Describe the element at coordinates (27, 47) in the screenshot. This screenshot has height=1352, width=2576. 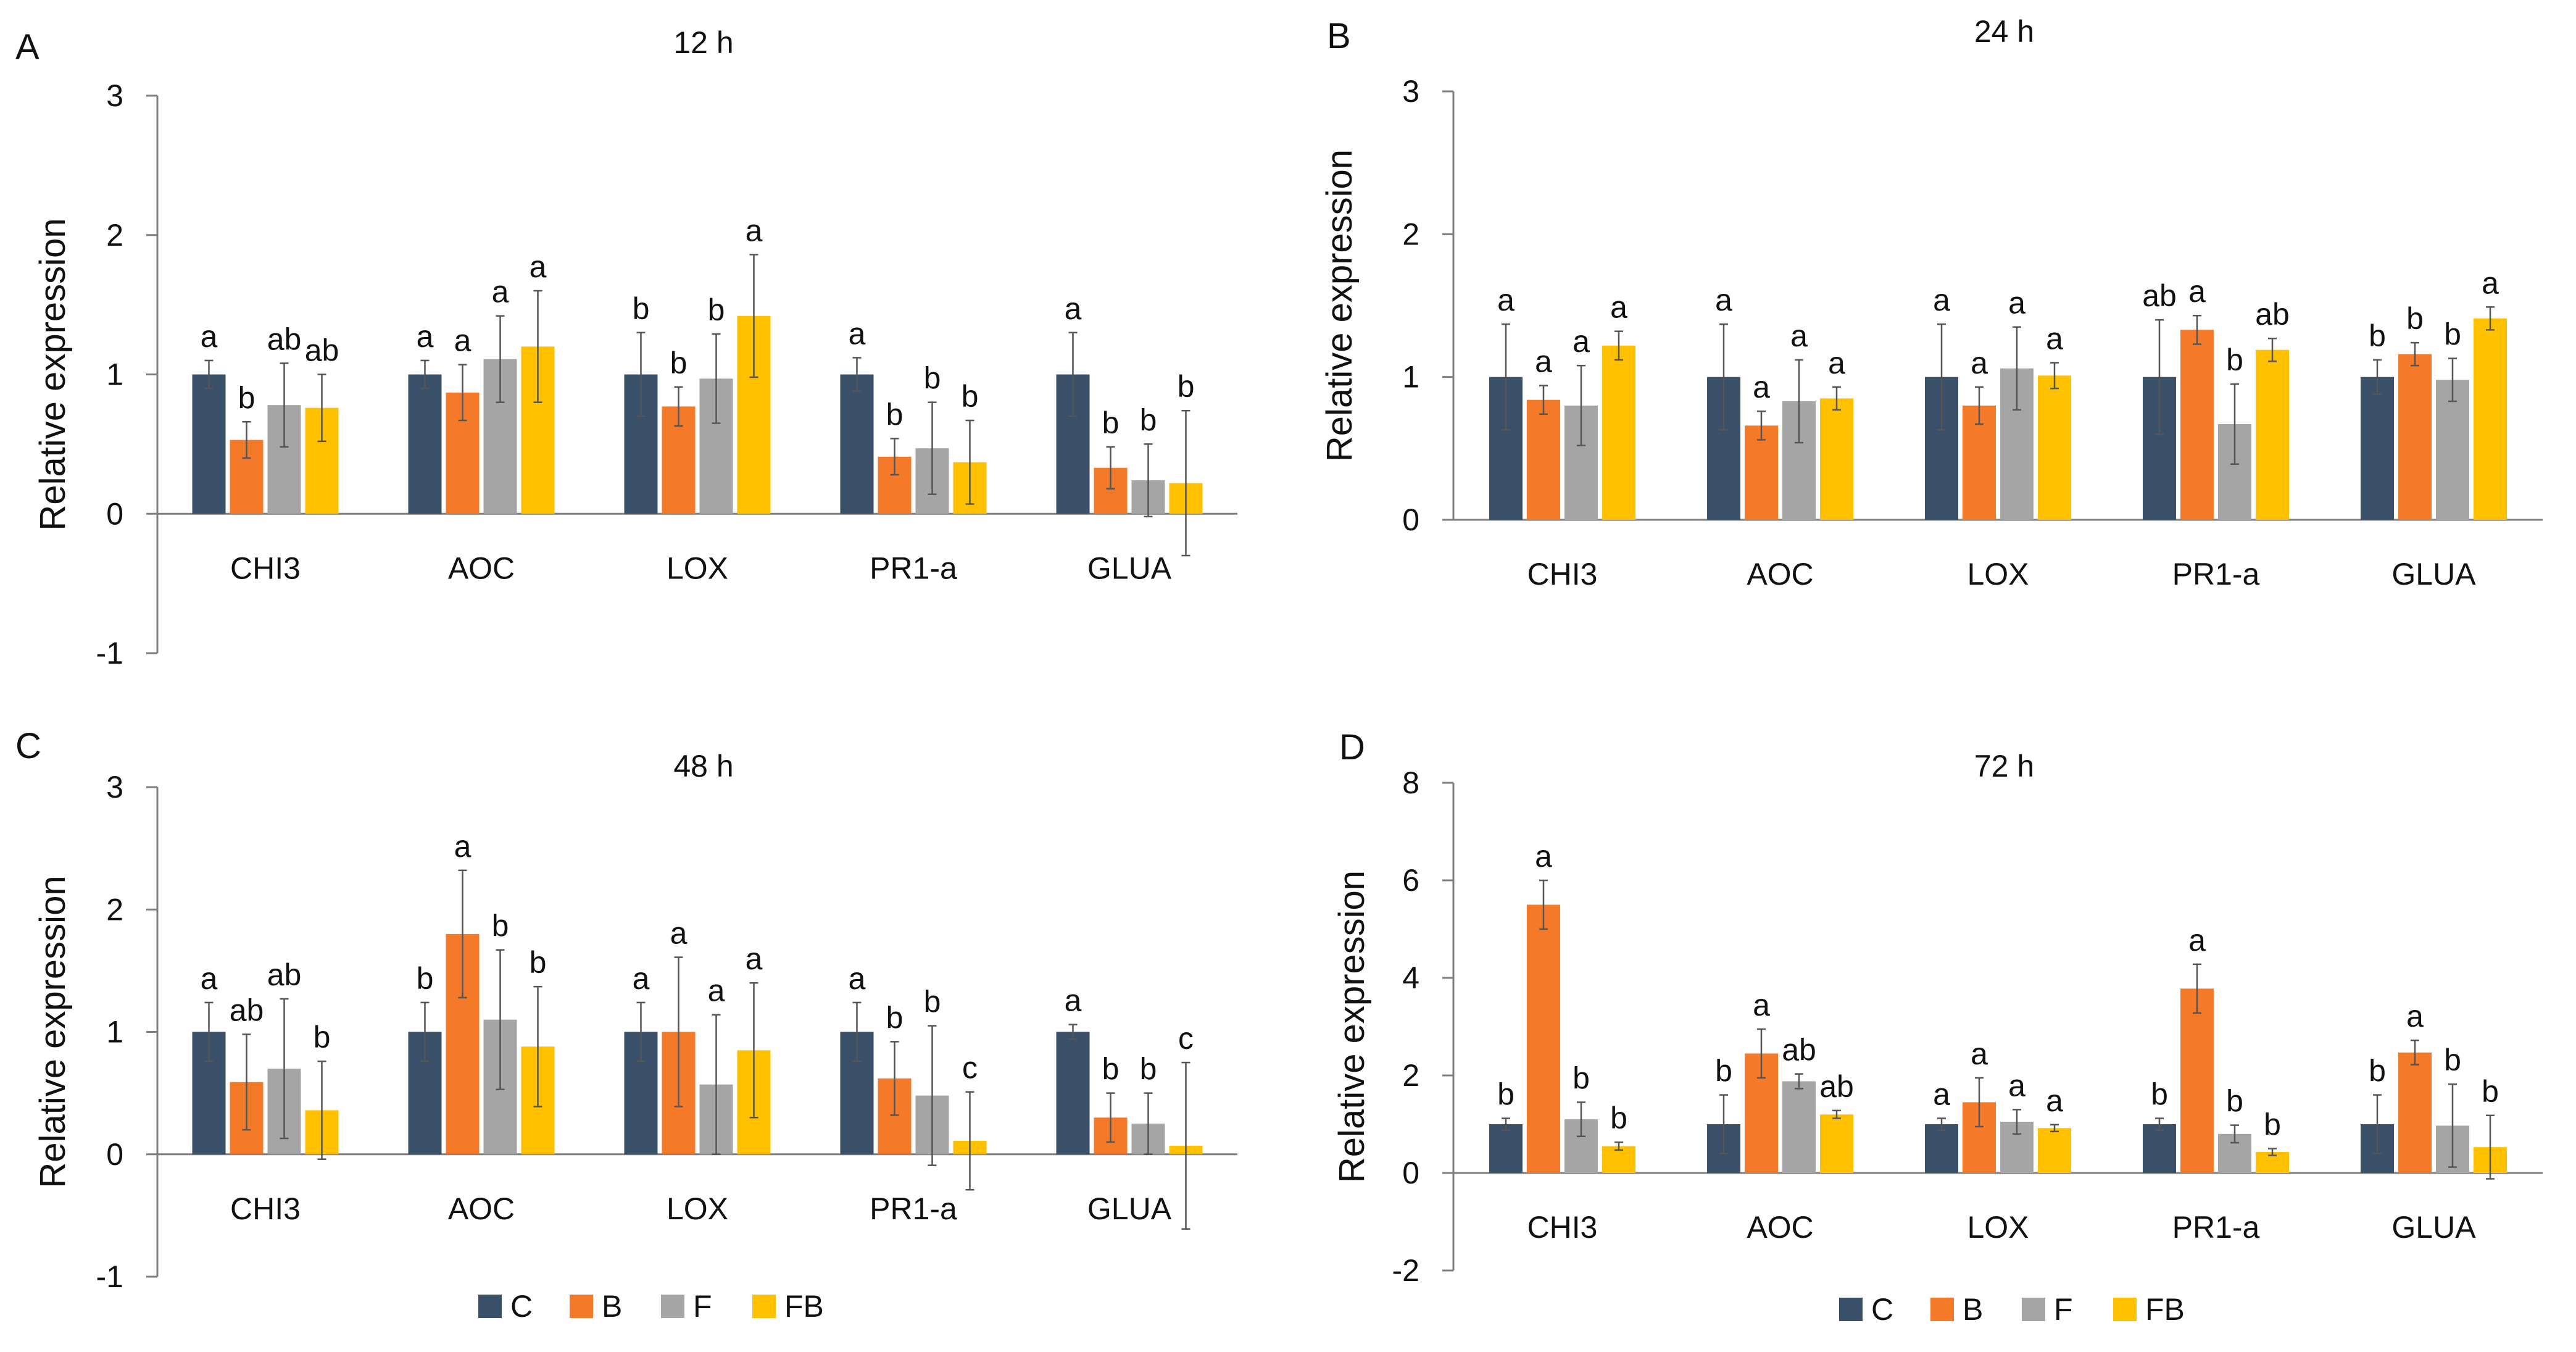
I see `panel-letter: A` at that location.